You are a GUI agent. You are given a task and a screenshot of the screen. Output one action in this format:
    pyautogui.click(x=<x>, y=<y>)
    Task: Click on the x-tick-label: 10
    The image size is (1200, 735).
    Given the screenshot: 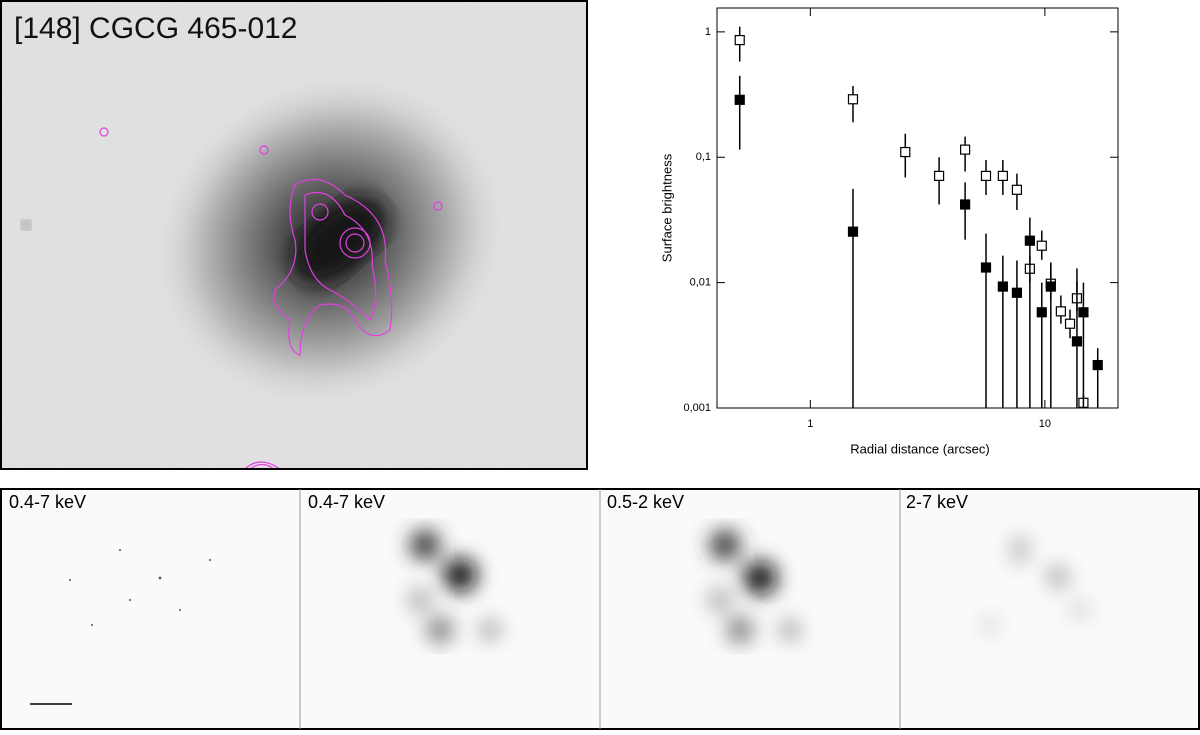 What is the action you would take?
    pyautogui.click(x=1045, y=424)
    